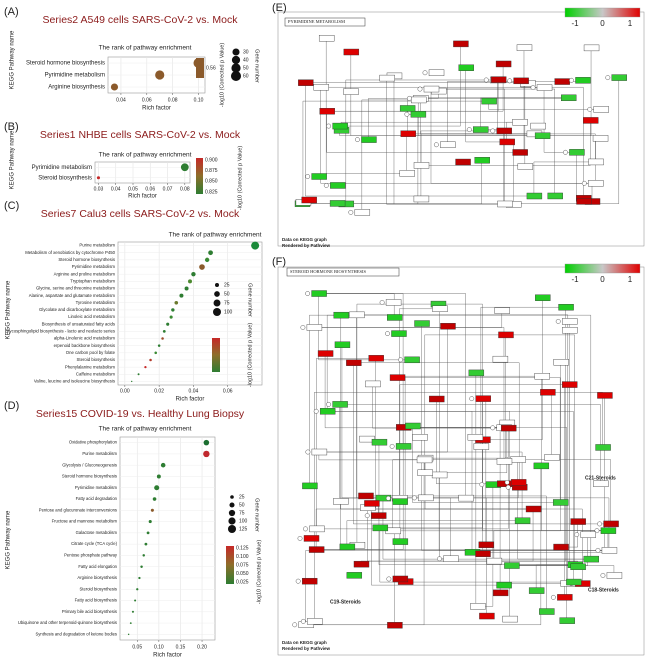  I want to click on y-tick-label: Purine metabolism, so click(99, 453).